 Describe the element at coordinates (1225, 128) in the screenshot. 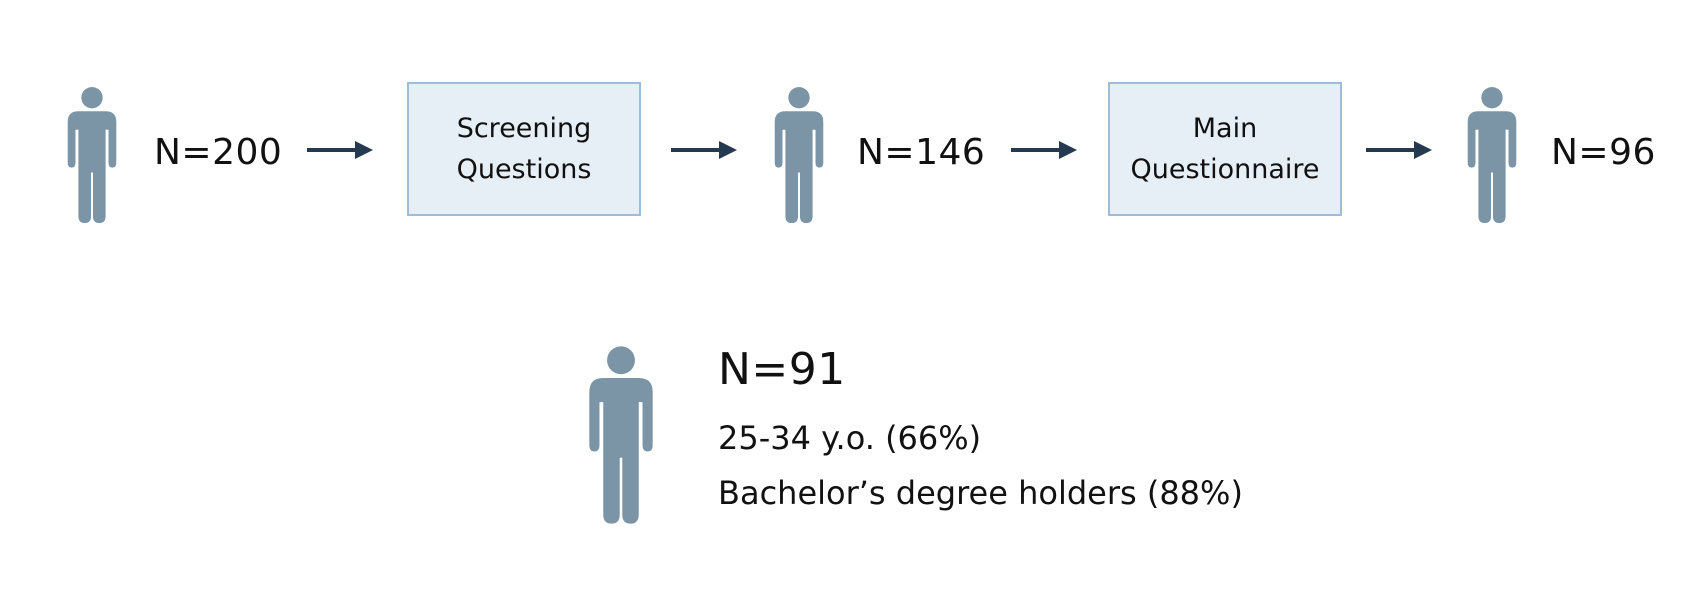

I see `box-label-line: Main` at that location.